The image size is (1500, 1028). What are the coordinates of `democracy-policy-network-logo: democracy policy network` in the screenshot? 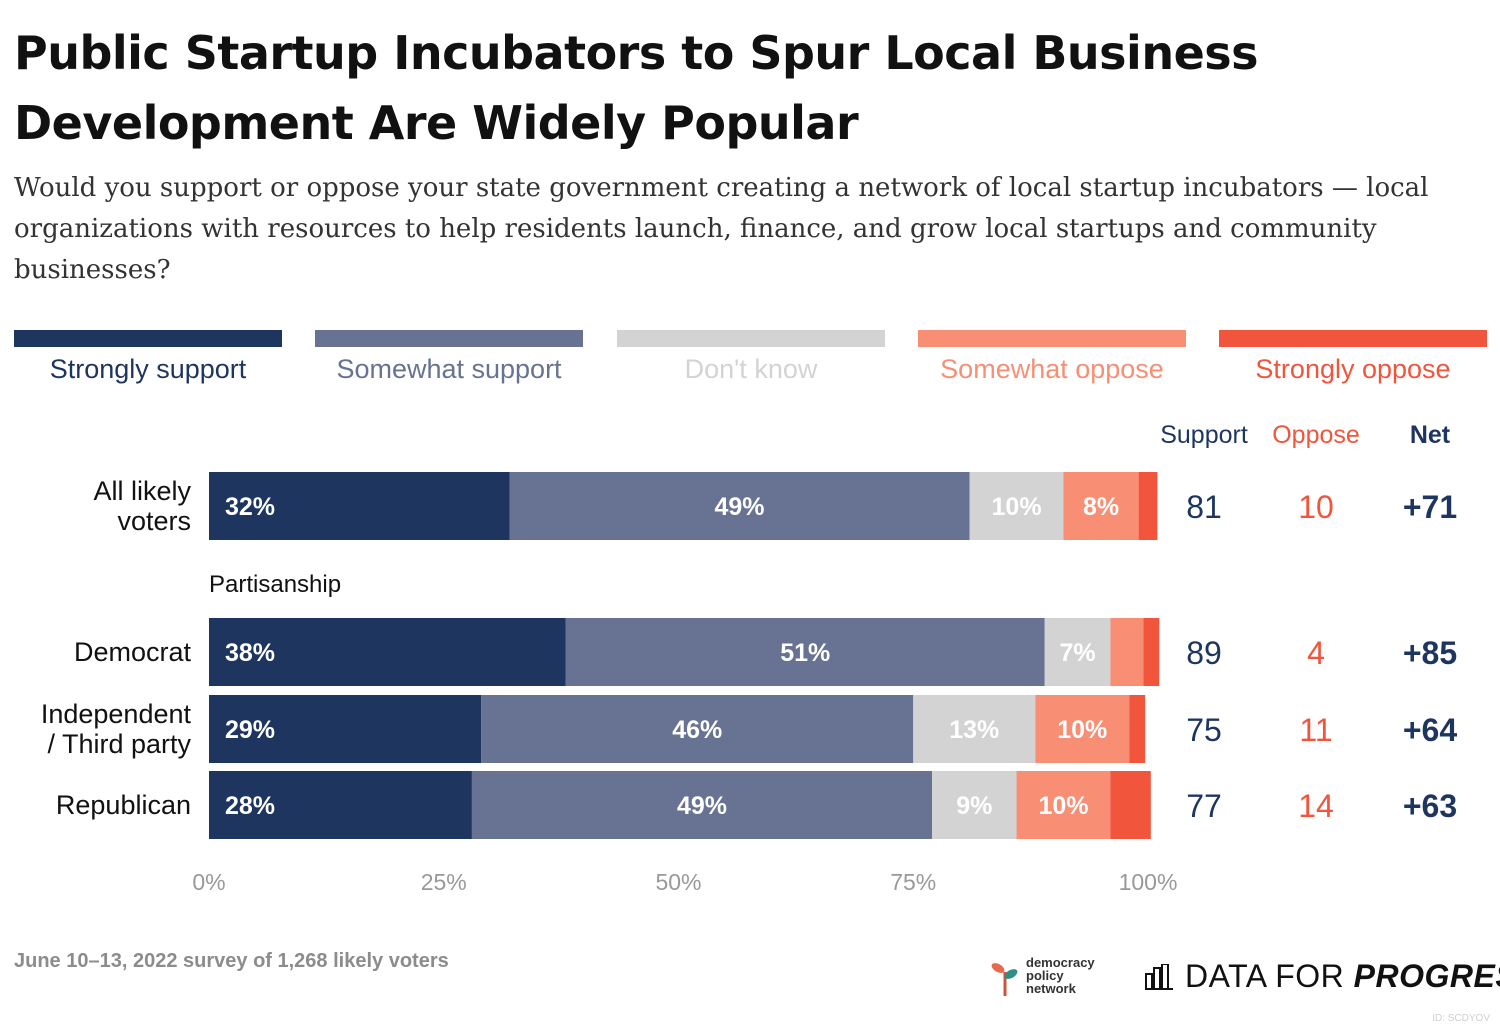 It's located at (1055, 977).